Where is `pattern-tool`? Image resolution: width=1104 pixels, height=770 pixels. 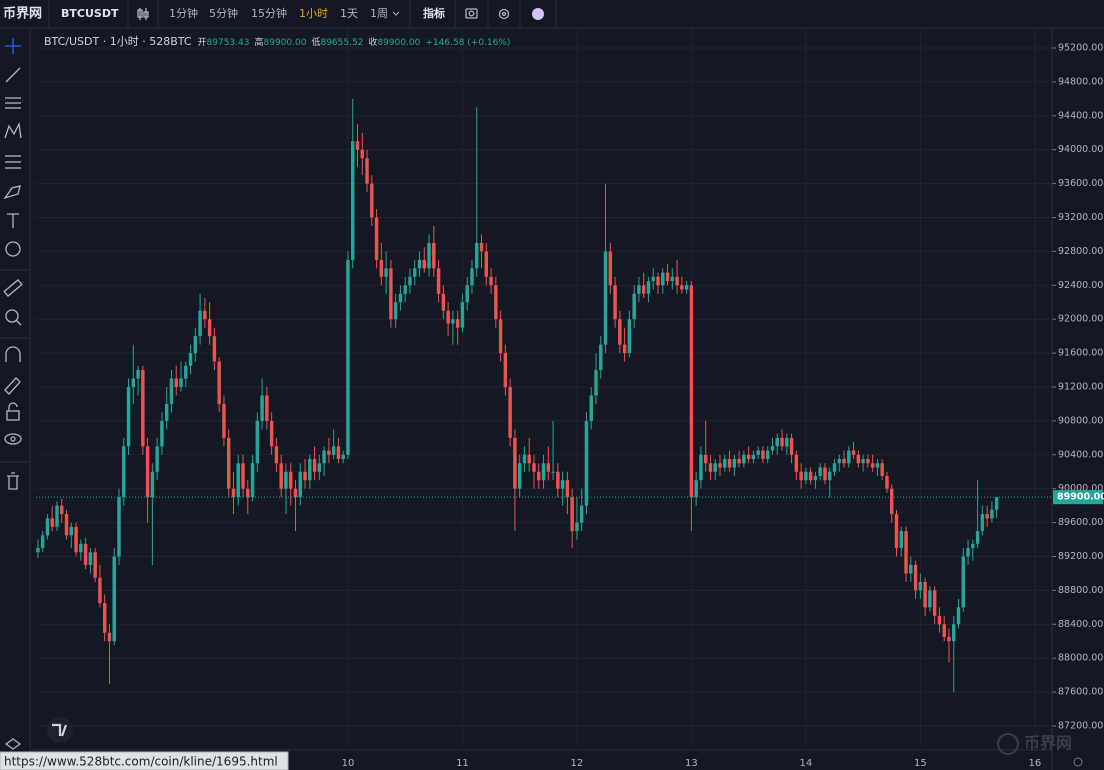
pattern-tool is located at coordinates (13, 130).